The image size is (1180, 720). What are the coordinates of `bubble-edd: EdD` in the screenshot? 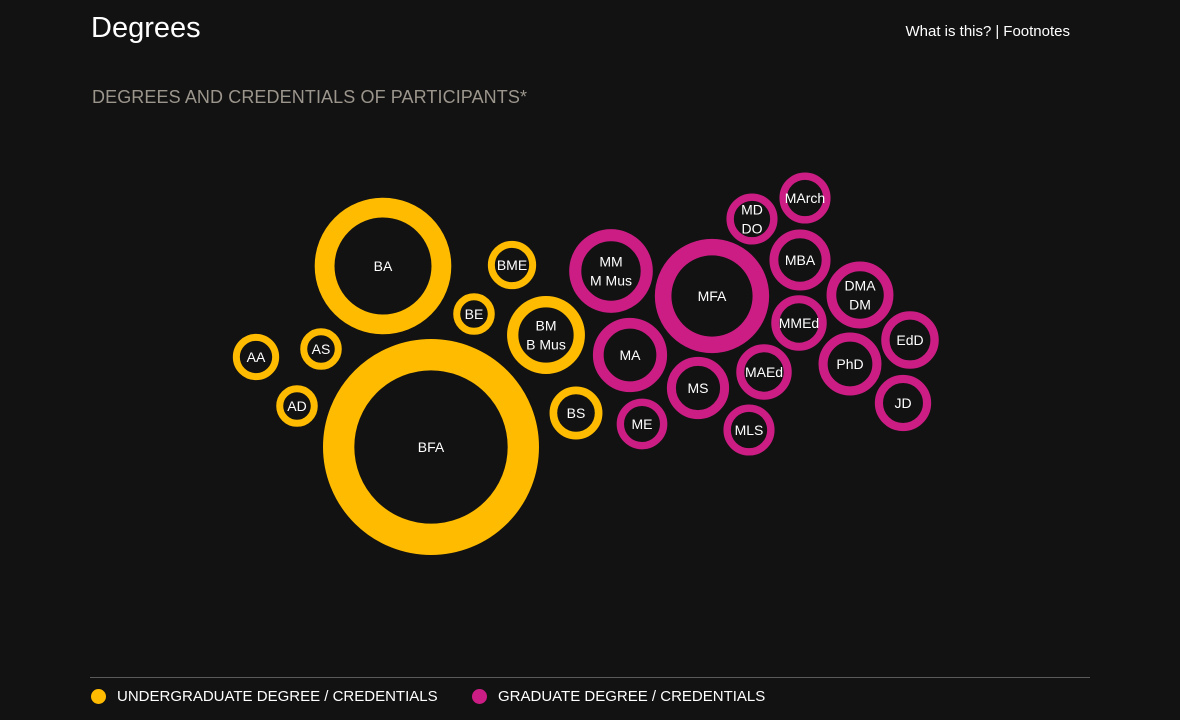 It's located at (910, 340).